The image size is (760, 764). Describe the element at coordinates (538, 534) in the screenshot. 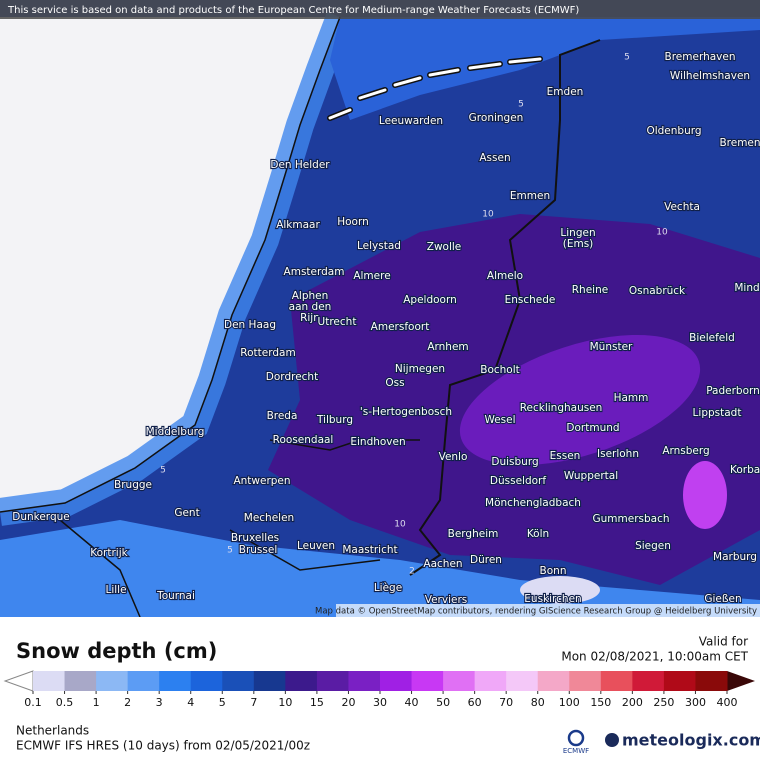

I see `city-label: Köln` at that location.